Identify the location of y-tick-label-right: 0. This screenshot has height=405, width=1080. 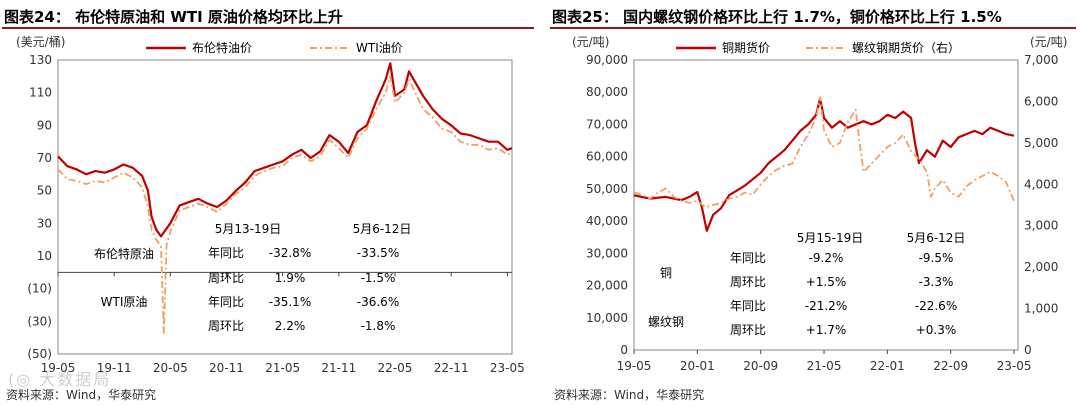
(1028, 350).